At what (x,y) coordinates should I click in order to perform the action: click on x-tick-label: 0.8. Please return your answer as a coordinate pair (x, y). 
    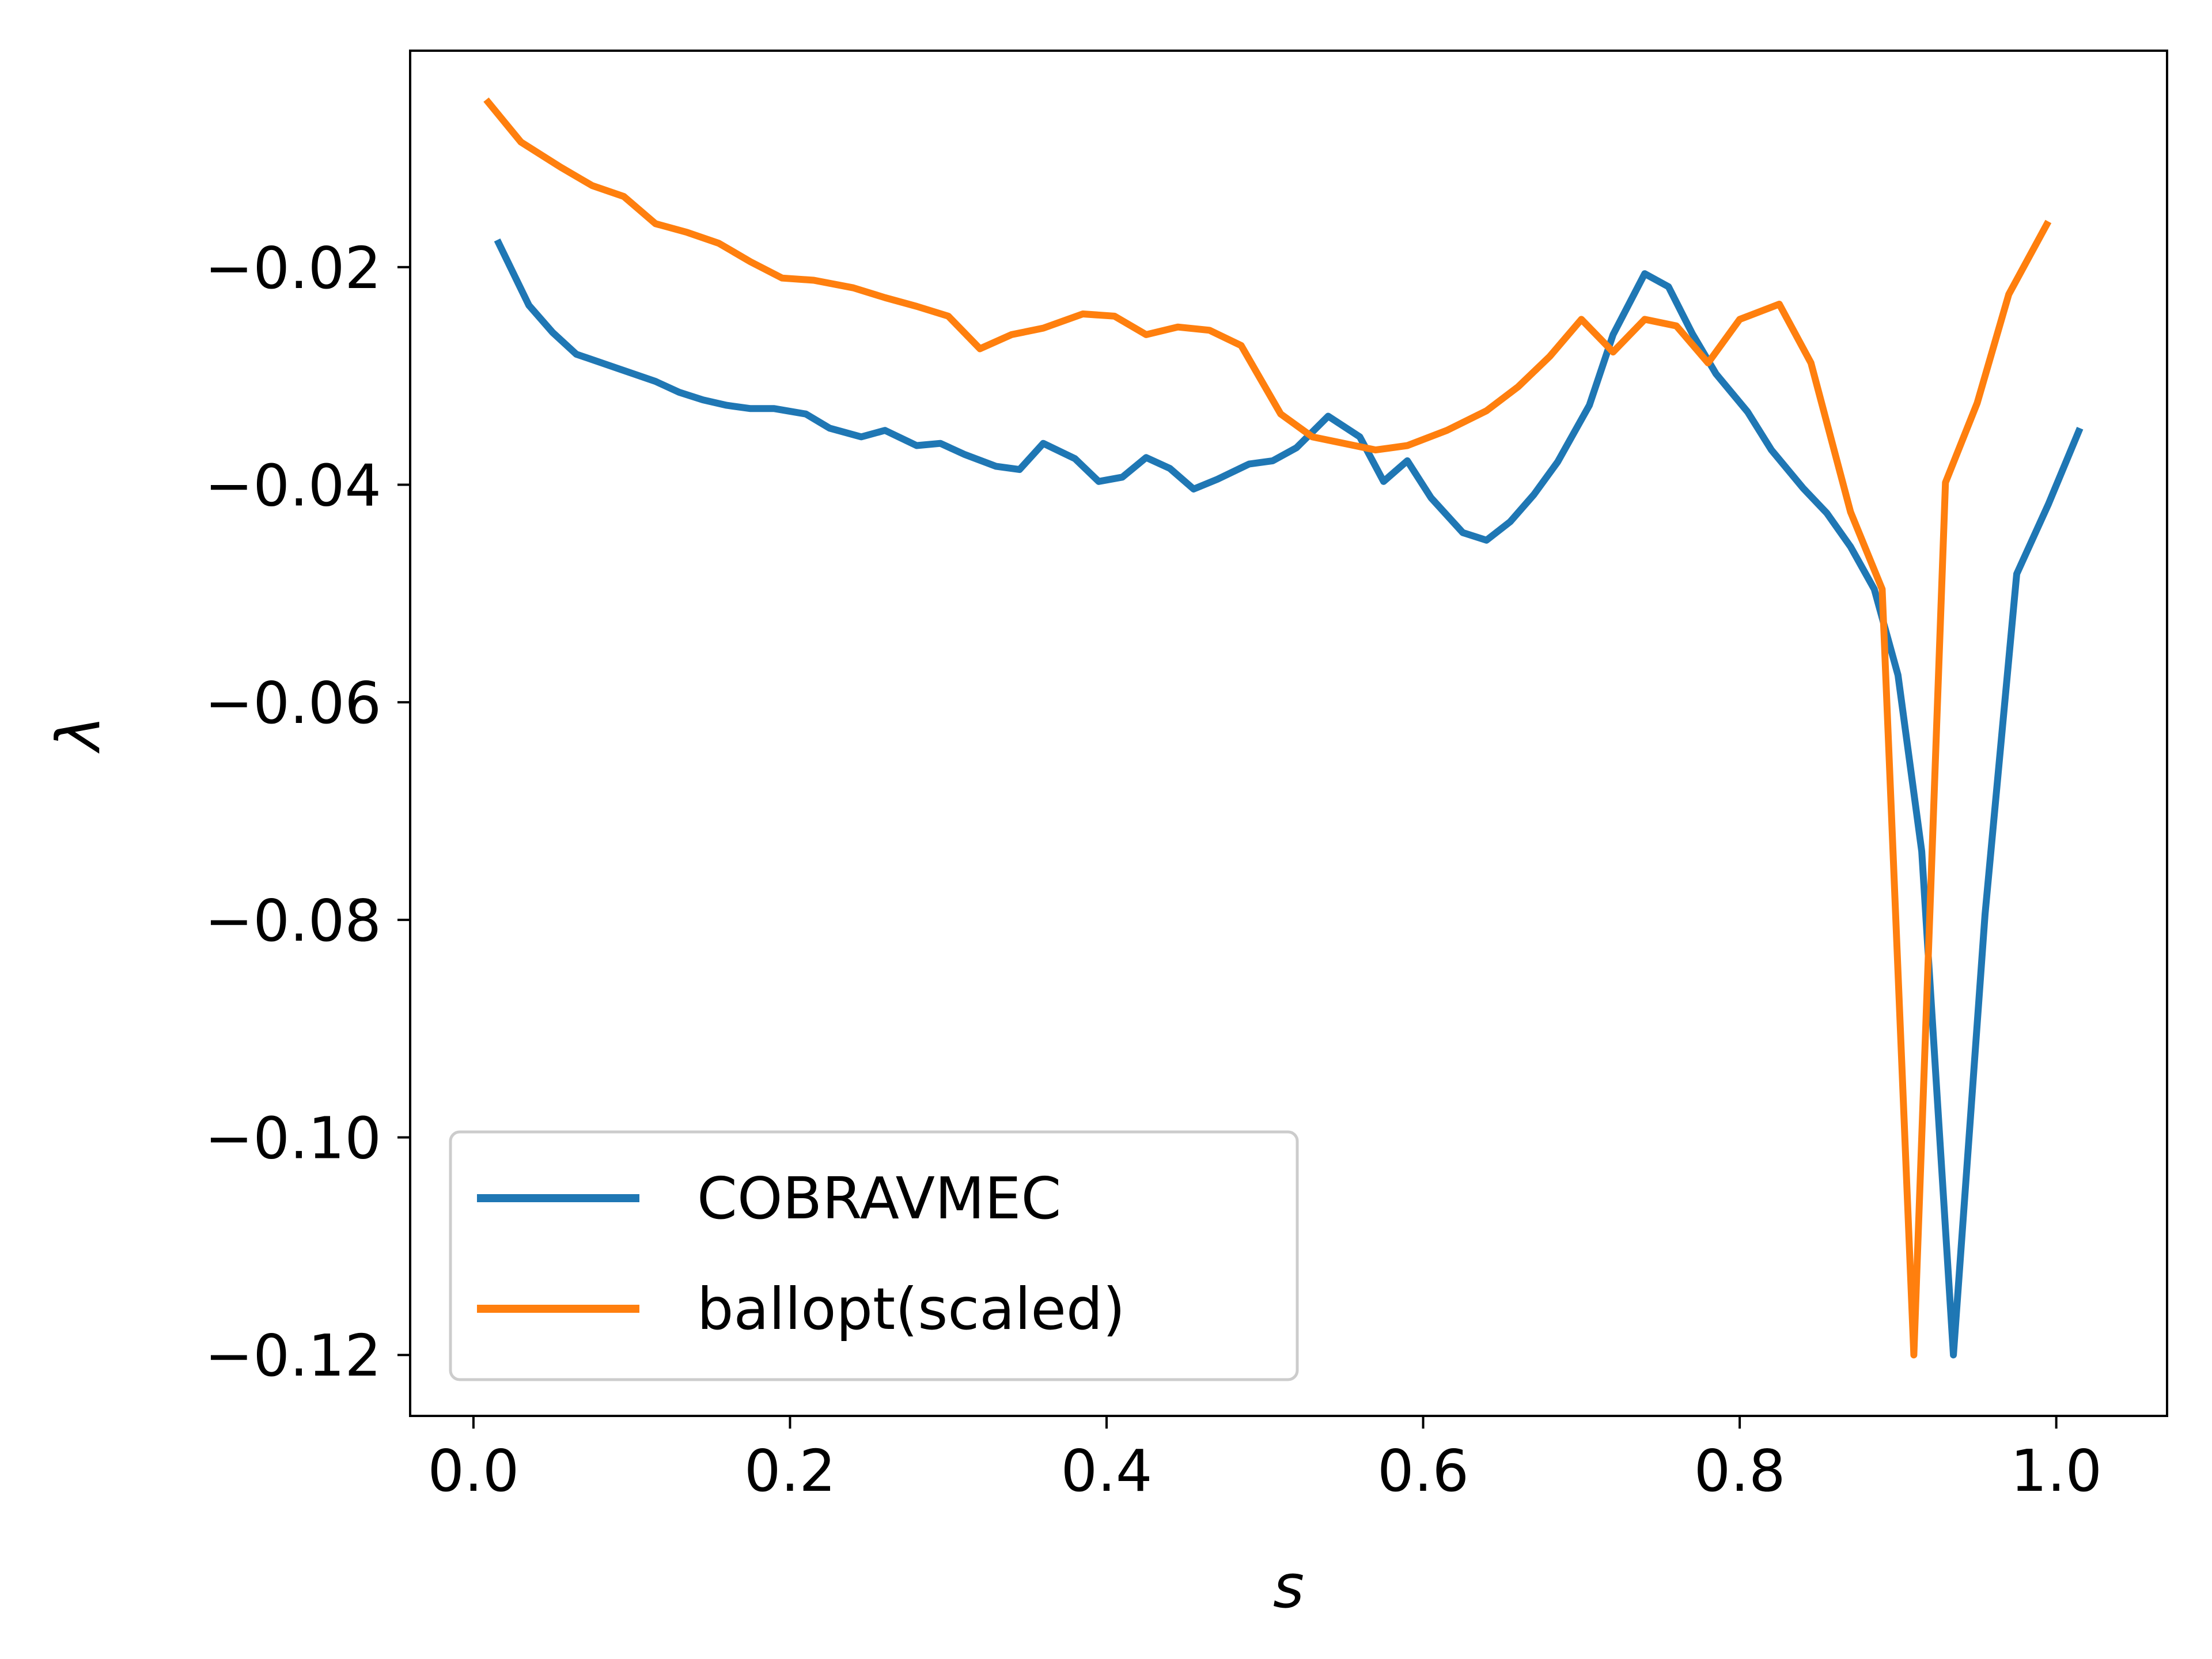
    Looking at the image, I should click on (1740, 1471).